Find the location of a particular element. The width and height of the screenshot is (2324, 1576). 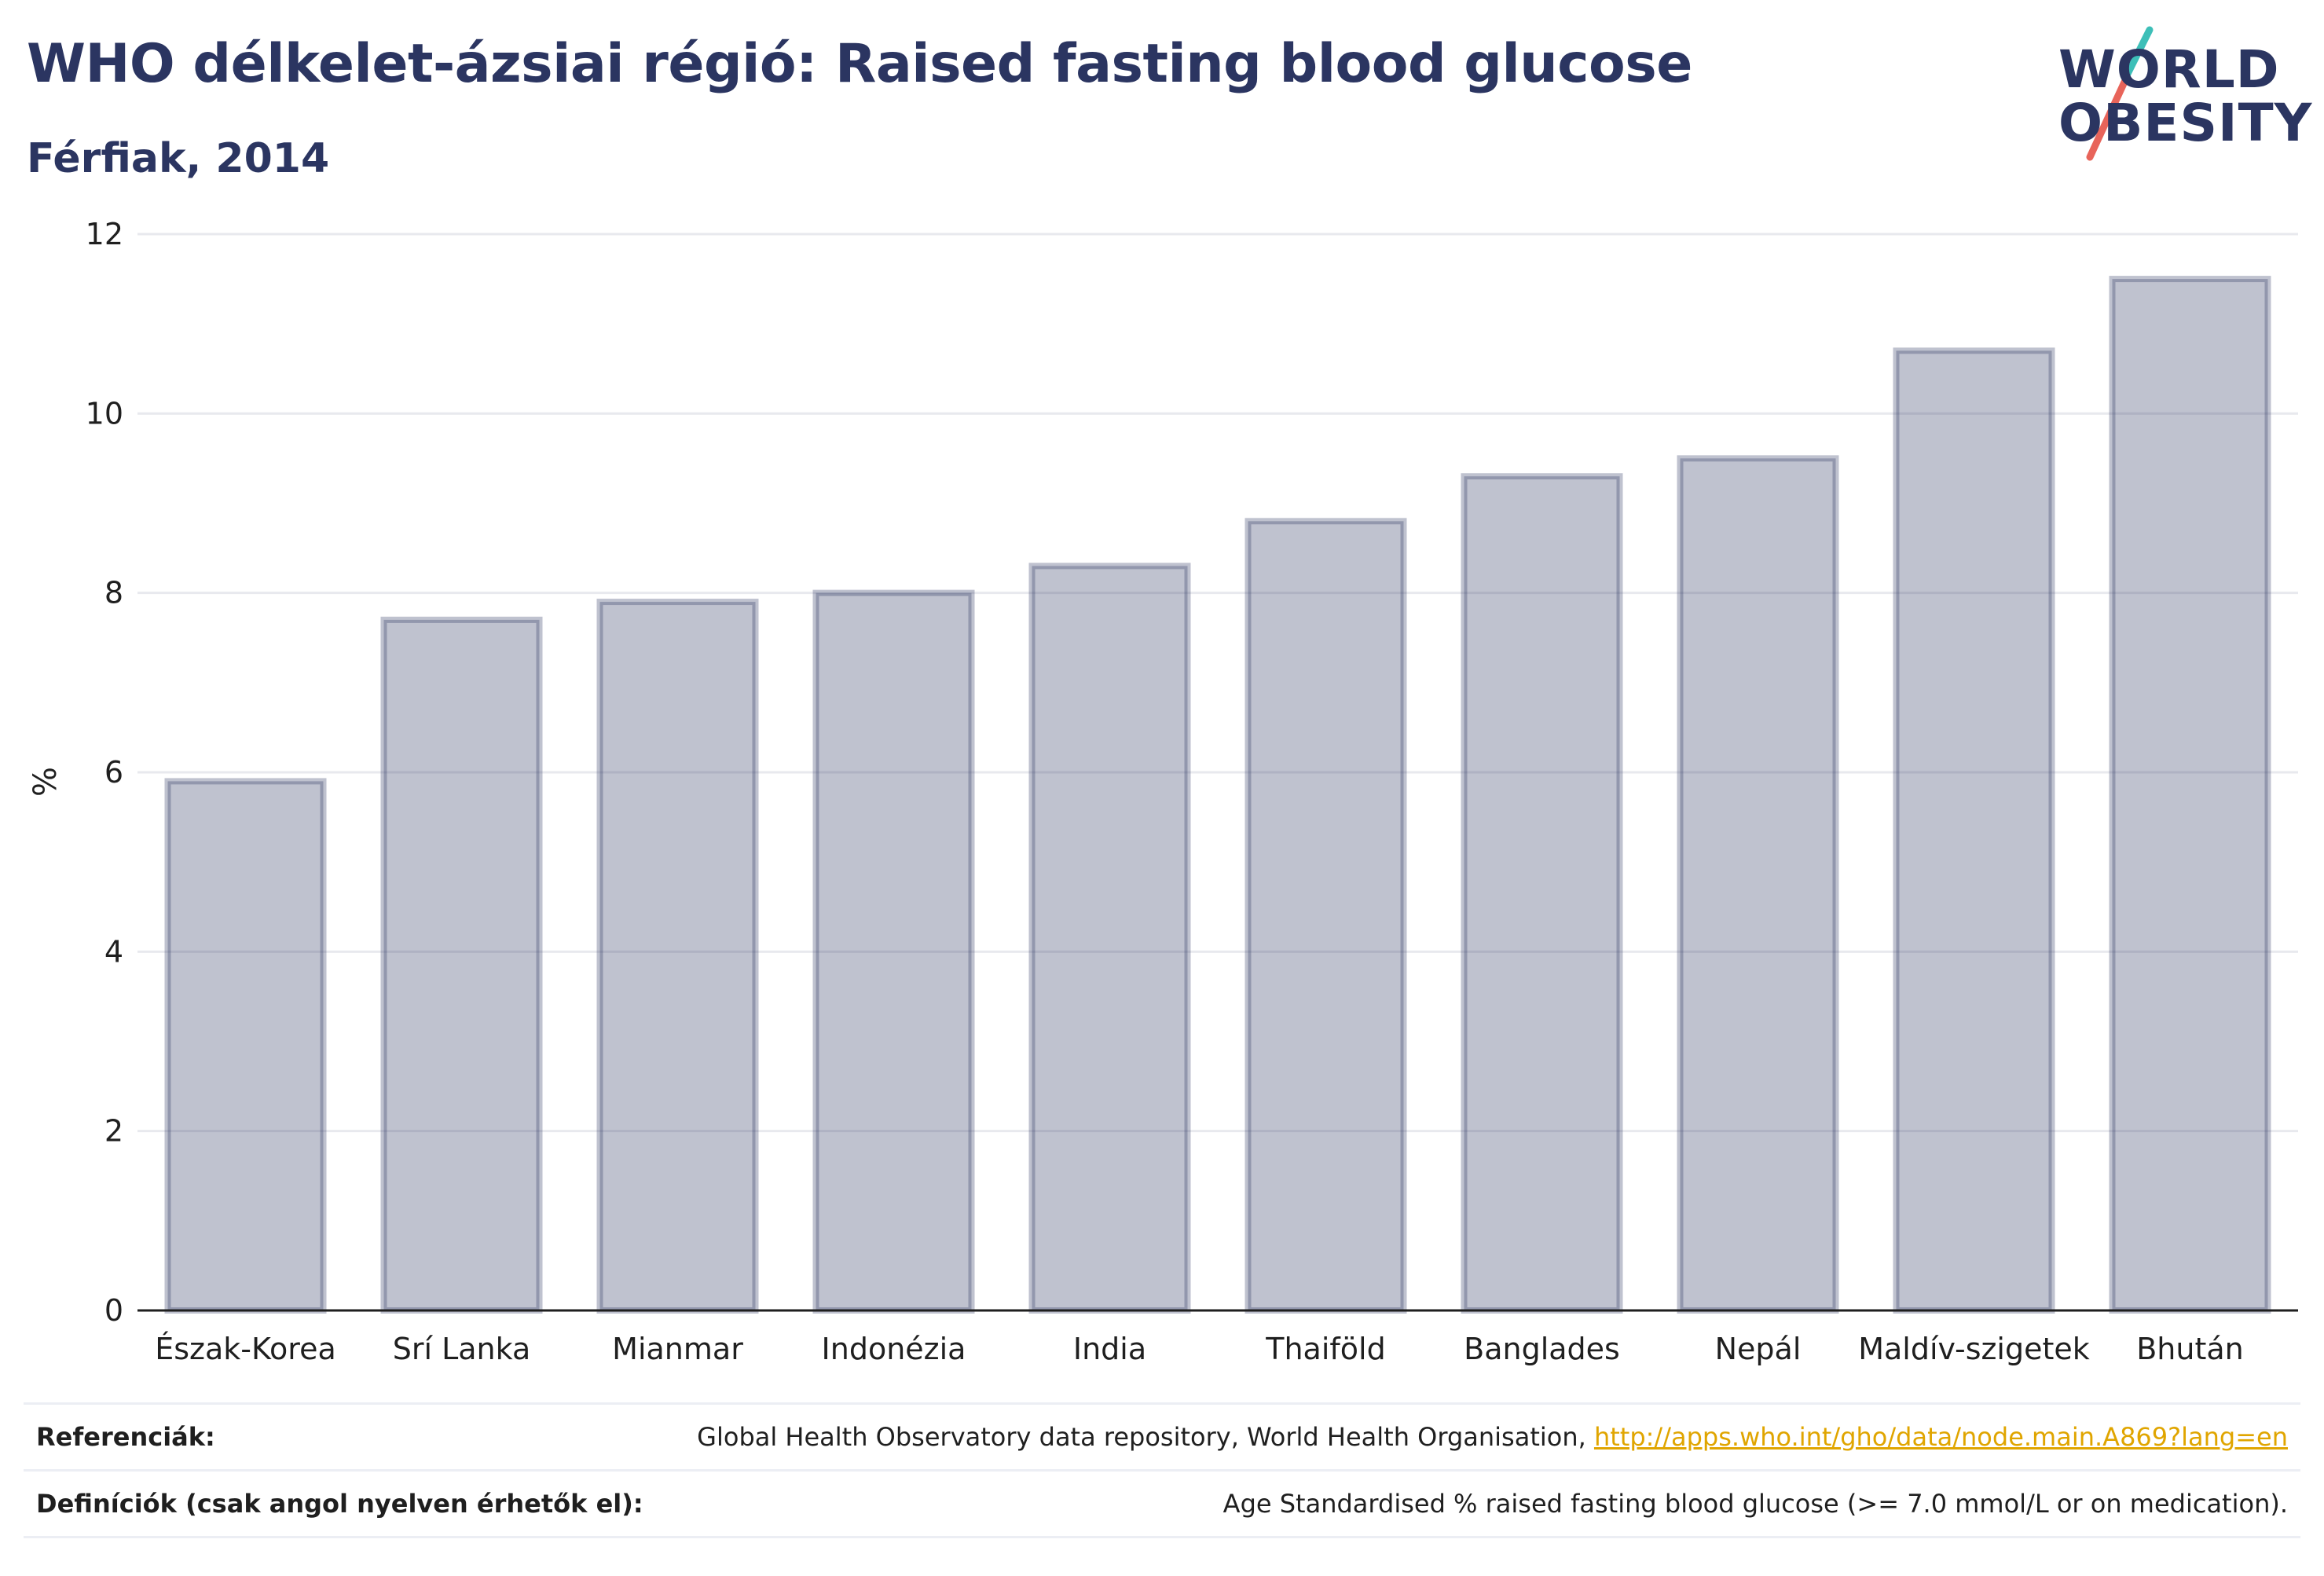

x-tick-label: Mianmar is located at coordinates (677, 1349).